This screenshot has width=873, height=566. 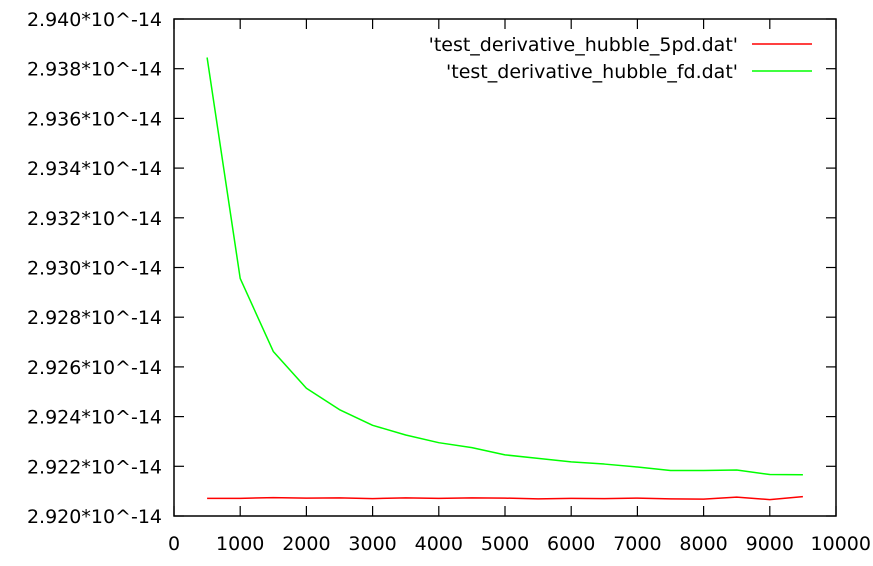 I want to click on legend-label: 'test_derivative_hubble_5pd.dat', so click(x=583, y=45).